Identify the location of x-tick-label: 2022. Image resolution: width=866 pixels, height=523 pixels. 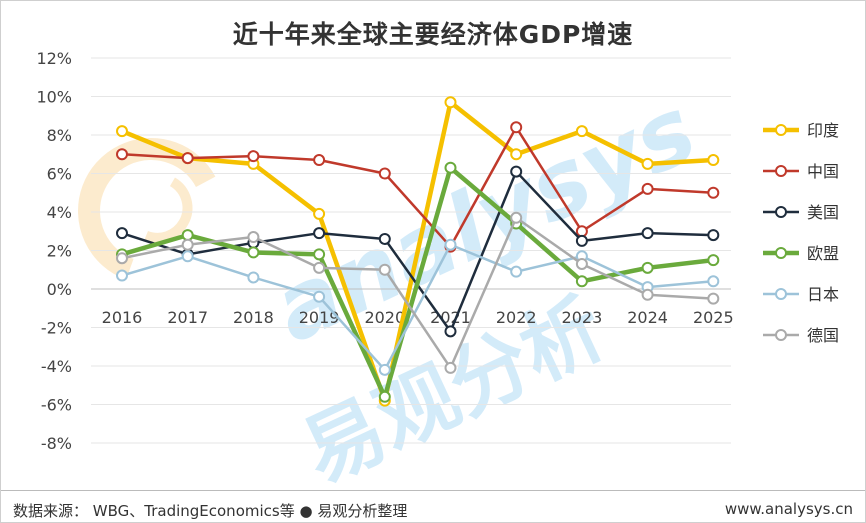
(516, 317).